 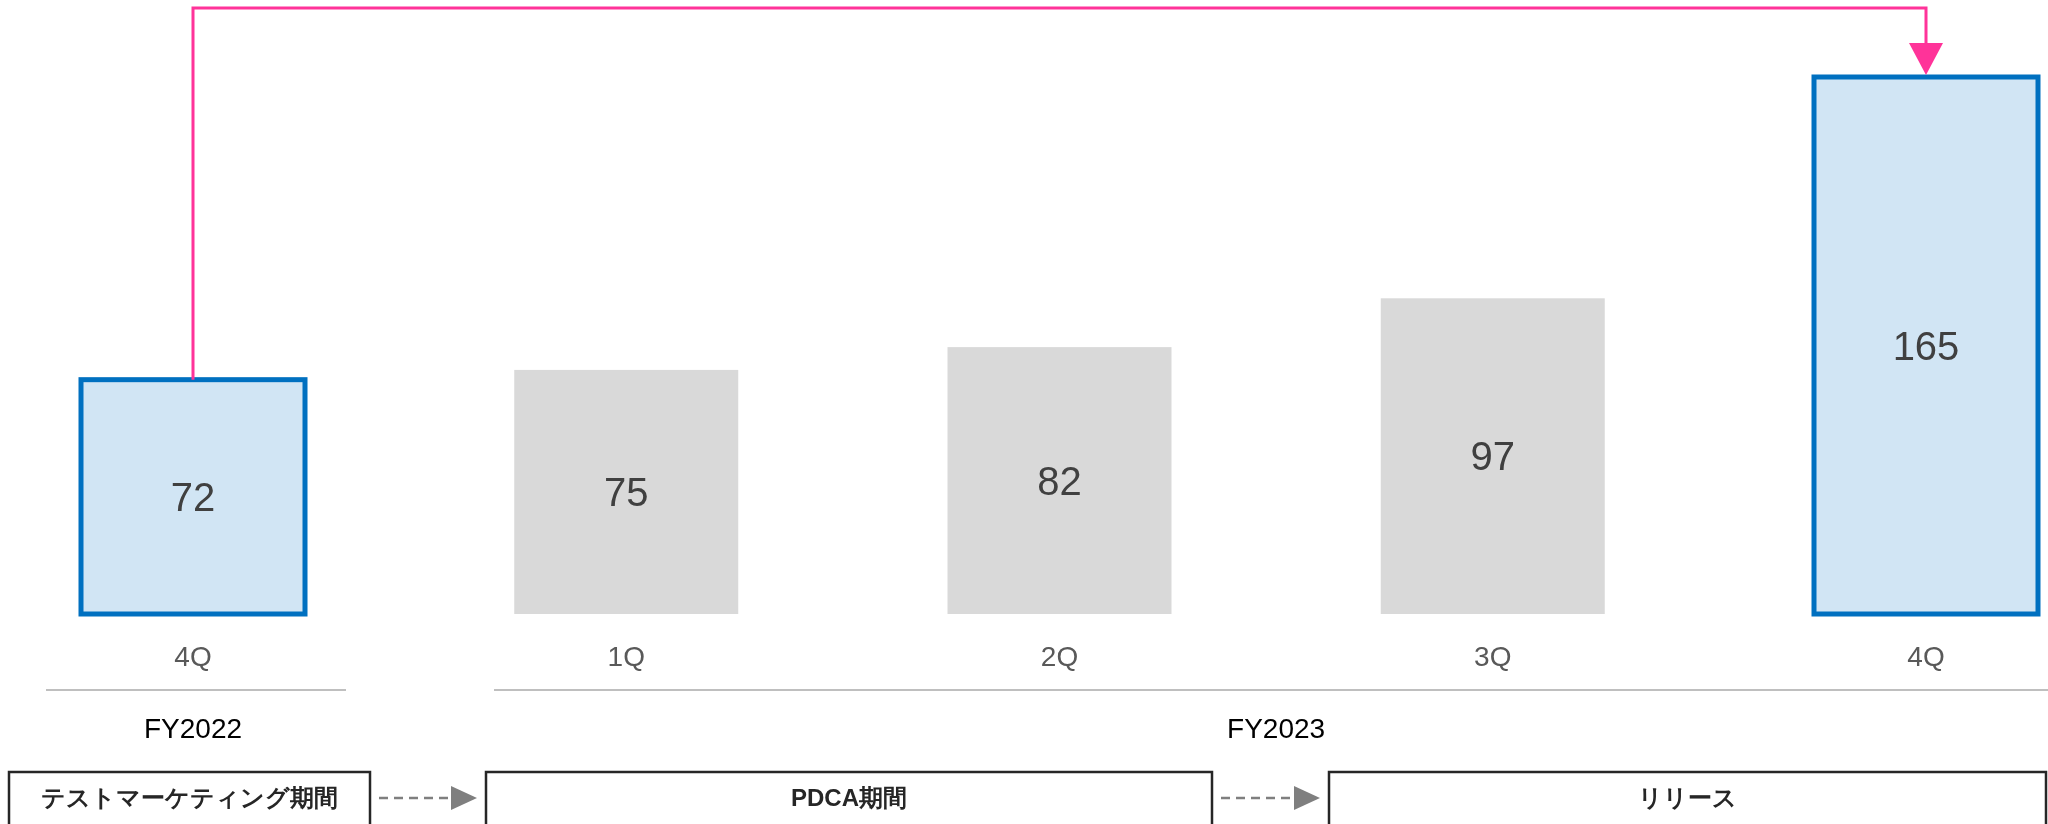 What do you see at coordinates (189, 797) in the screenshot?
I see `text: テストマーケティング期間` at bounding box center [189, 797].